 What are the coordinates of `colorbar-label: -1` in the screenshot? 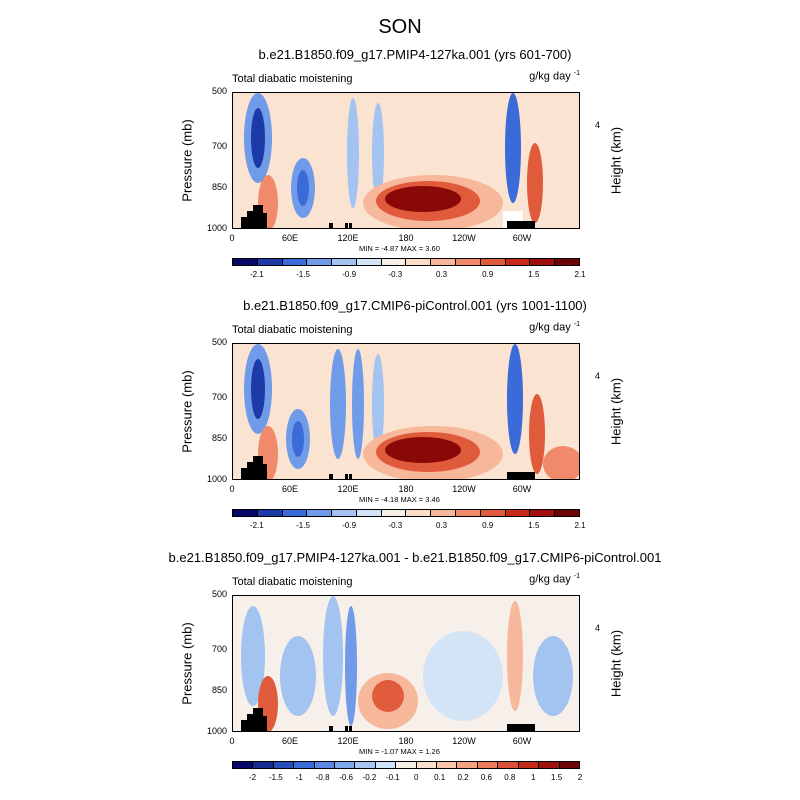 It's located at (299, 777).